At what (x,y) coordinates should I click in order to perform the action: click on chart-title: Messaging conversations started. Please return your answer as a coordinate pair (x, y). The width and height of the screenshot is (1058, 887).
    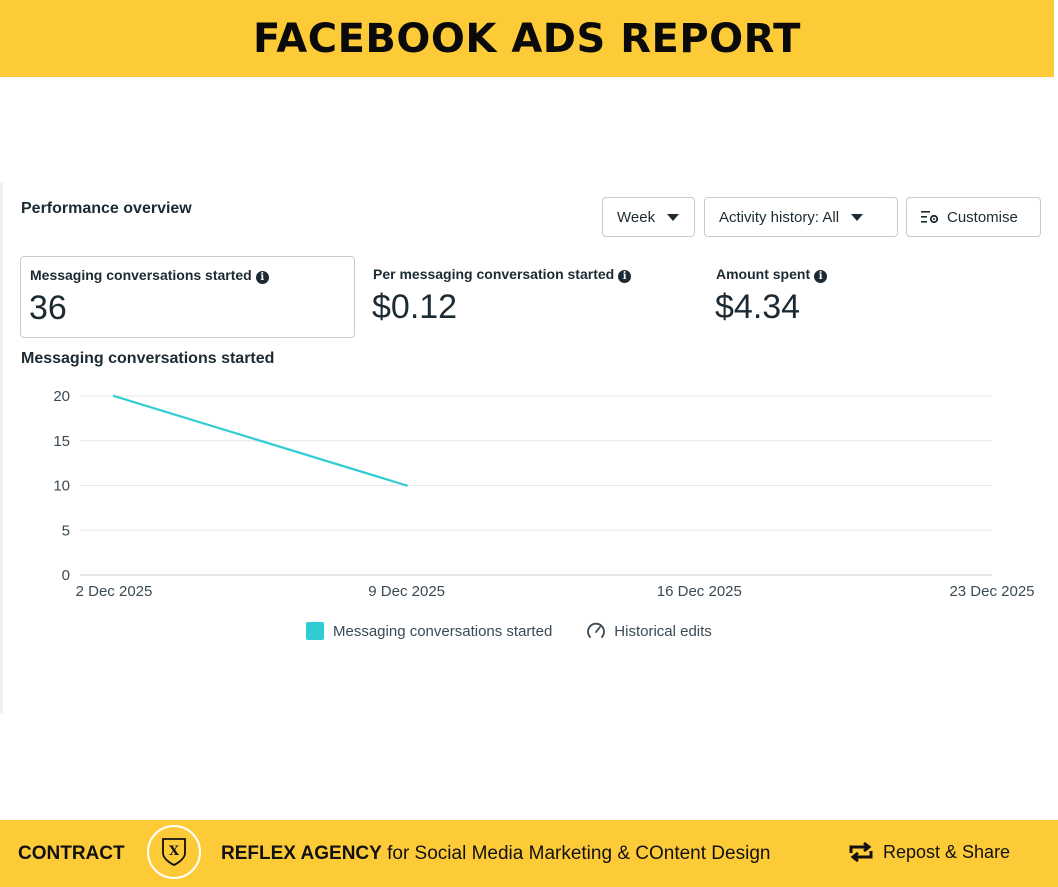
    Looking at the image, I should click on (148, 358).